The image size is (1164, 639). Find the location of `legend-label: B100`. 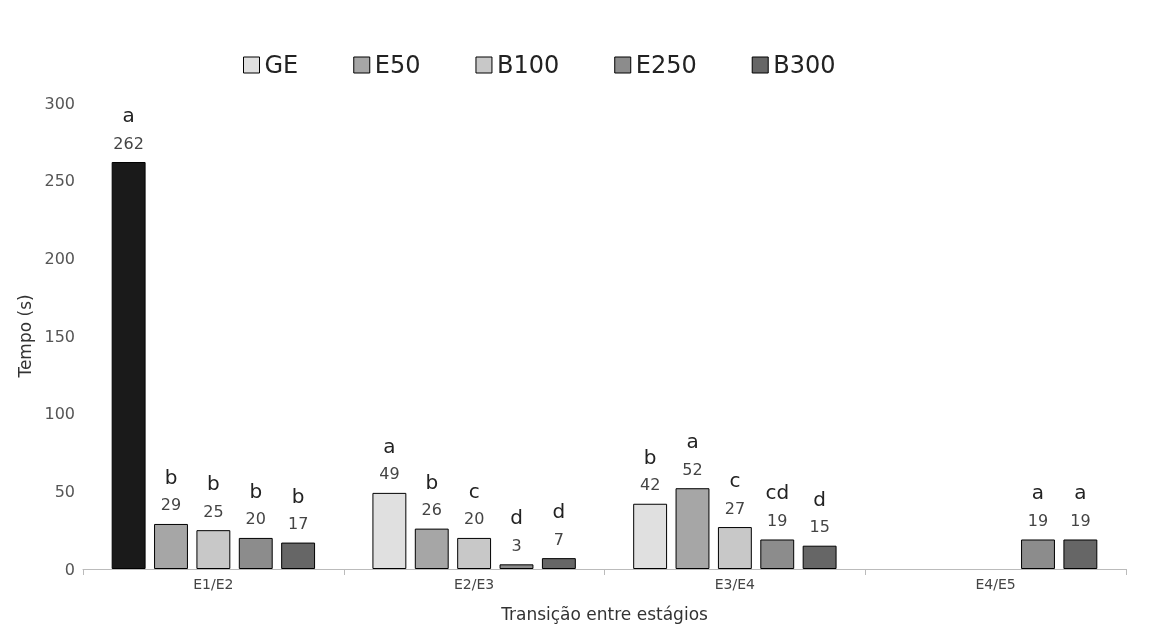

legend-label: B100 is located at coordinates (528, 65).